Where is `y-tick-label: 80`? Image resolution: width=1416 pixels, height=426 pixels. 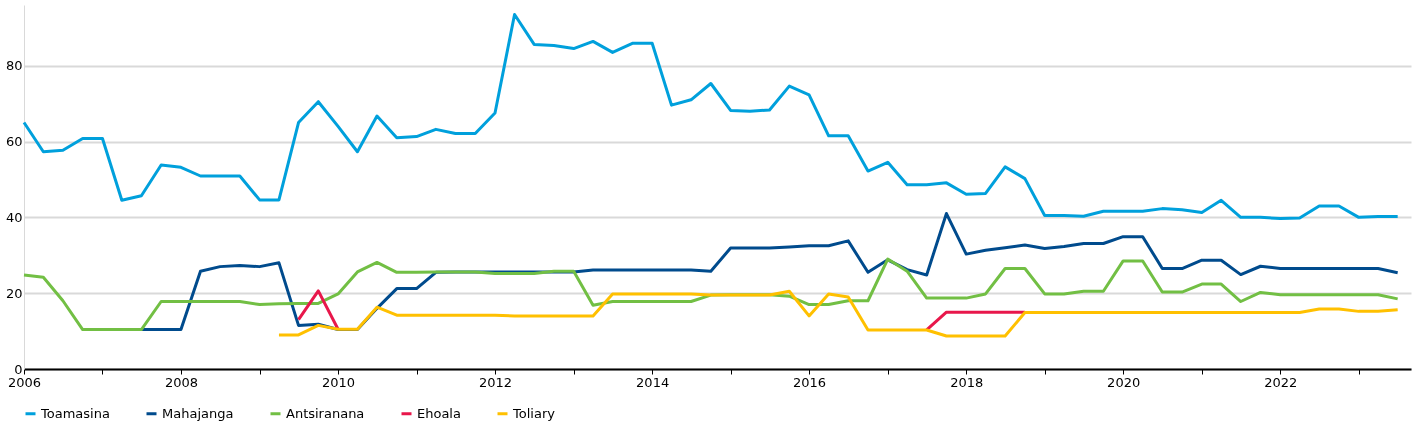
y-tick-label: 80 is located at coordinates (14, 66).